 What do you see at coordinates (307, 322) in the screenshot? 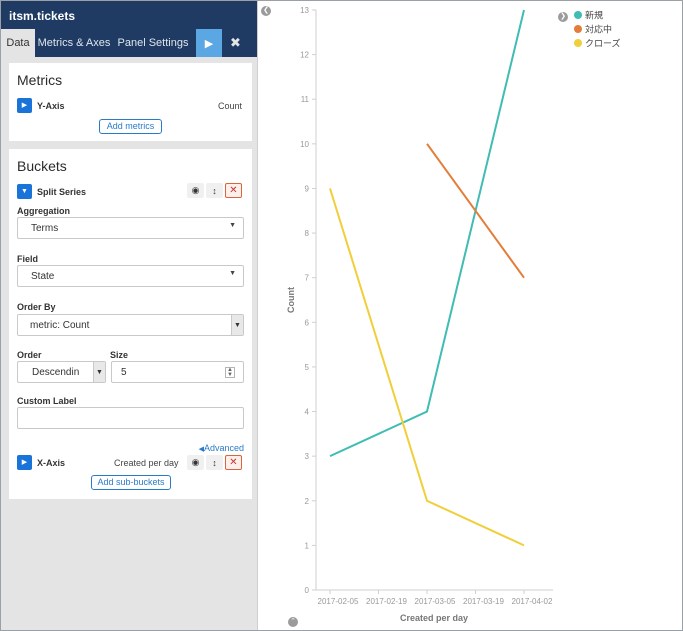
I see `y-tick-label: 6` at bounding box center [307, 322].